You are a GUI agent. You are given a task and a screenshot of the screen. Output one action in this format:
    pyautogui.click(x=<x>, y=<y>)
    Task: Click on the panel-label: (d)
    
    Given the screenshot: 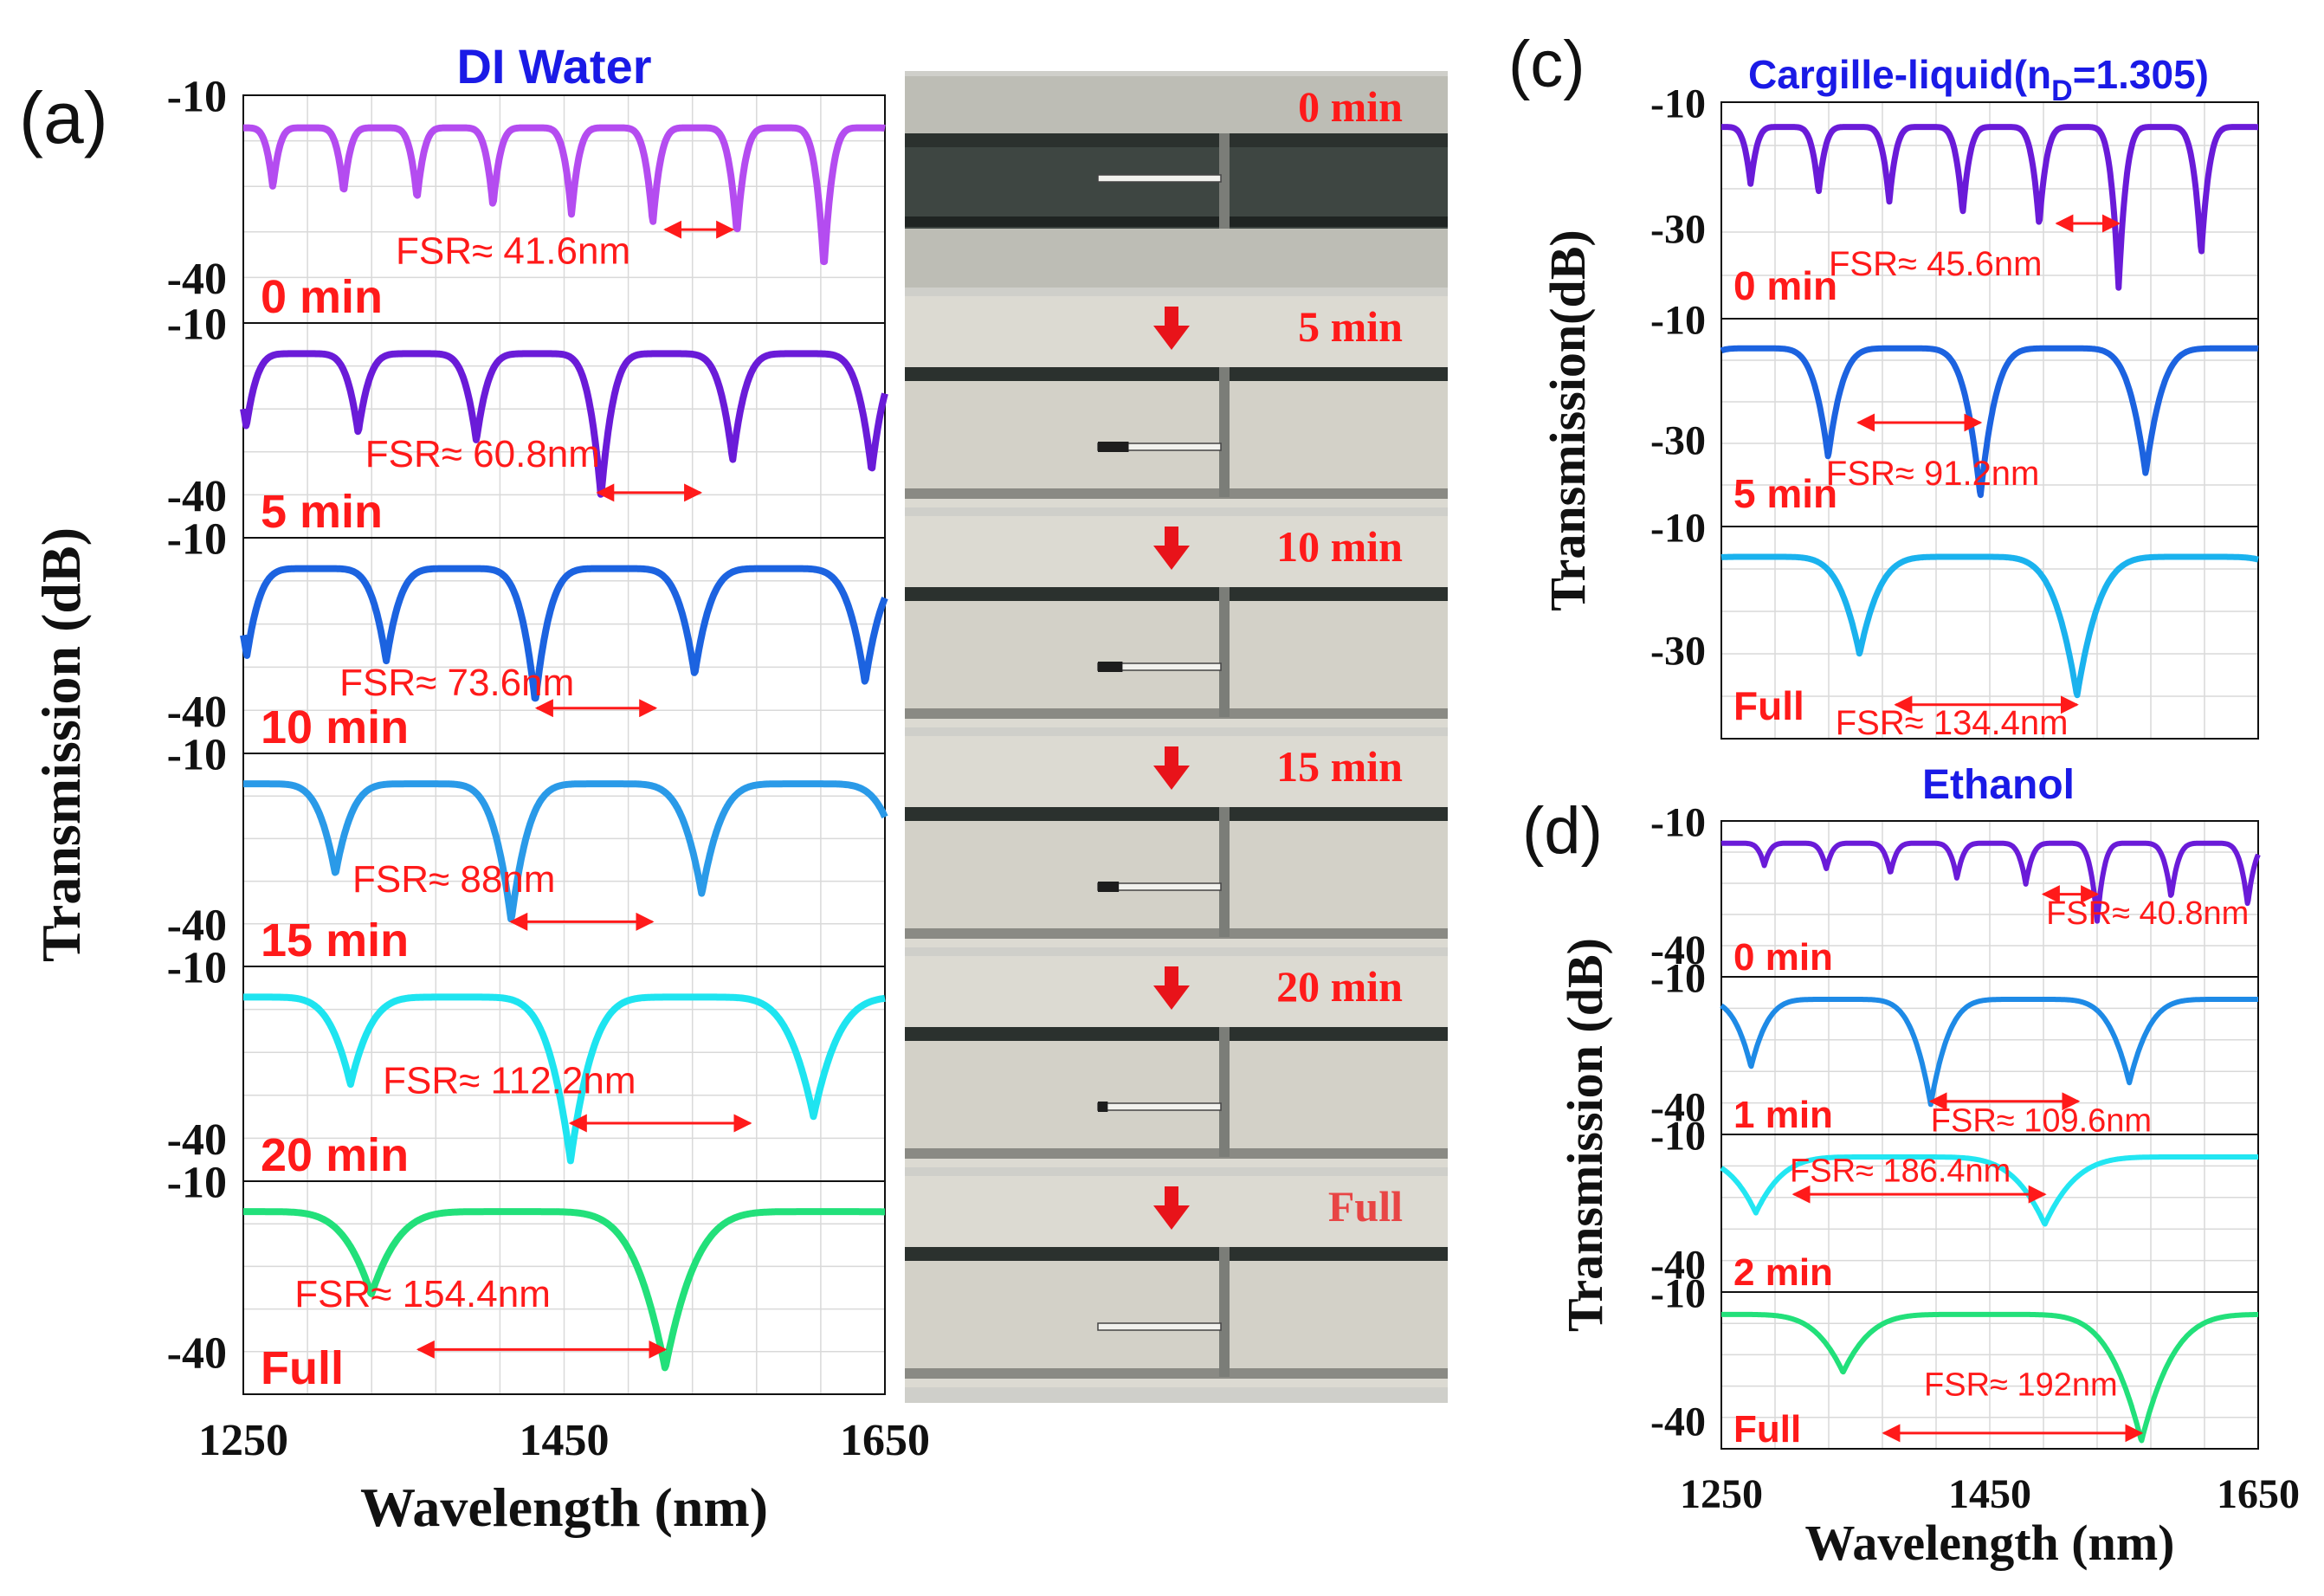 What is the action you would take?
    pyautogui.click(x=1563, y=831)
    